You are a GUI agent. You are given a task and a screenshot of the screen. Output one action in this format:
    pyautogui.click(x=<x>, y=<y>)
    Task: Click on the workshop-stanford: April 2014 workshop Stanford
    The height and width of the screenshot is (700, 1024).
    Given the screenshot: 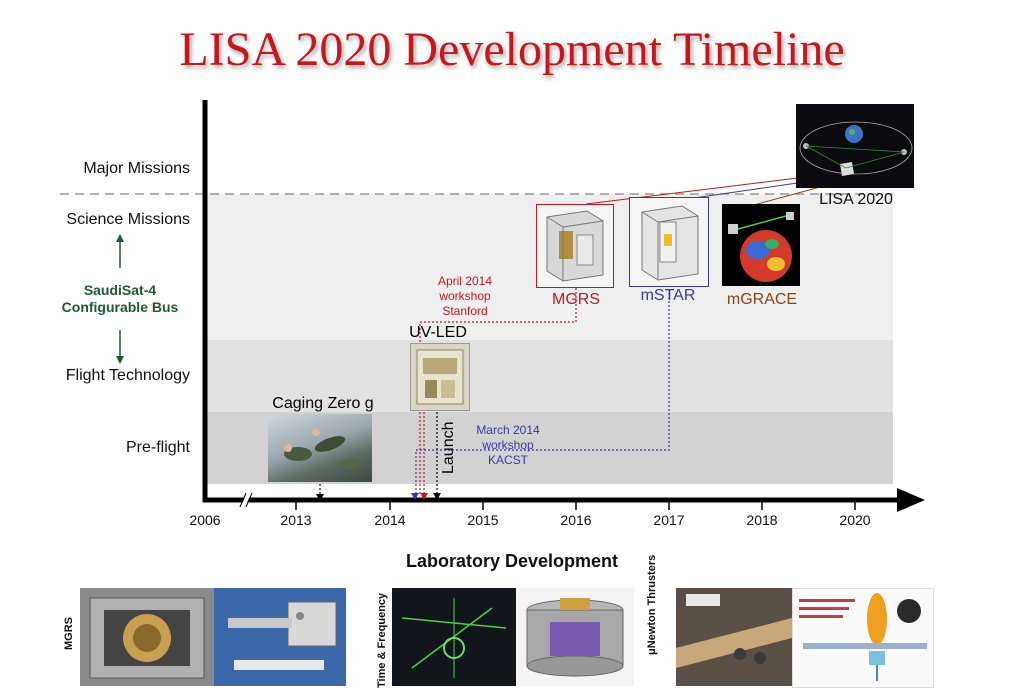 What is the action you would take?
    pyautogui.click(x=465, y=296)
    